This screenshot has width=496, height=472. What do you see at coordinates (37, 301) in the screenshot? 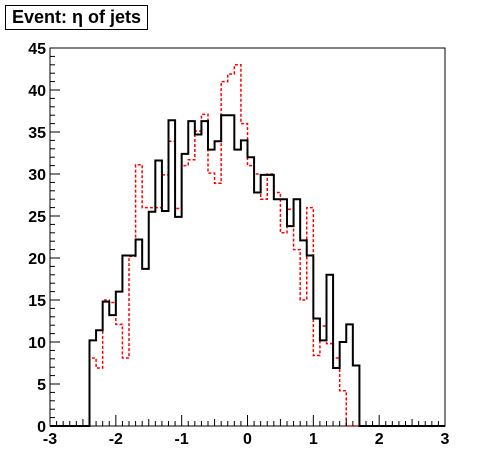
I see `y-tick-label: 15` at bounding box center [37, 301].